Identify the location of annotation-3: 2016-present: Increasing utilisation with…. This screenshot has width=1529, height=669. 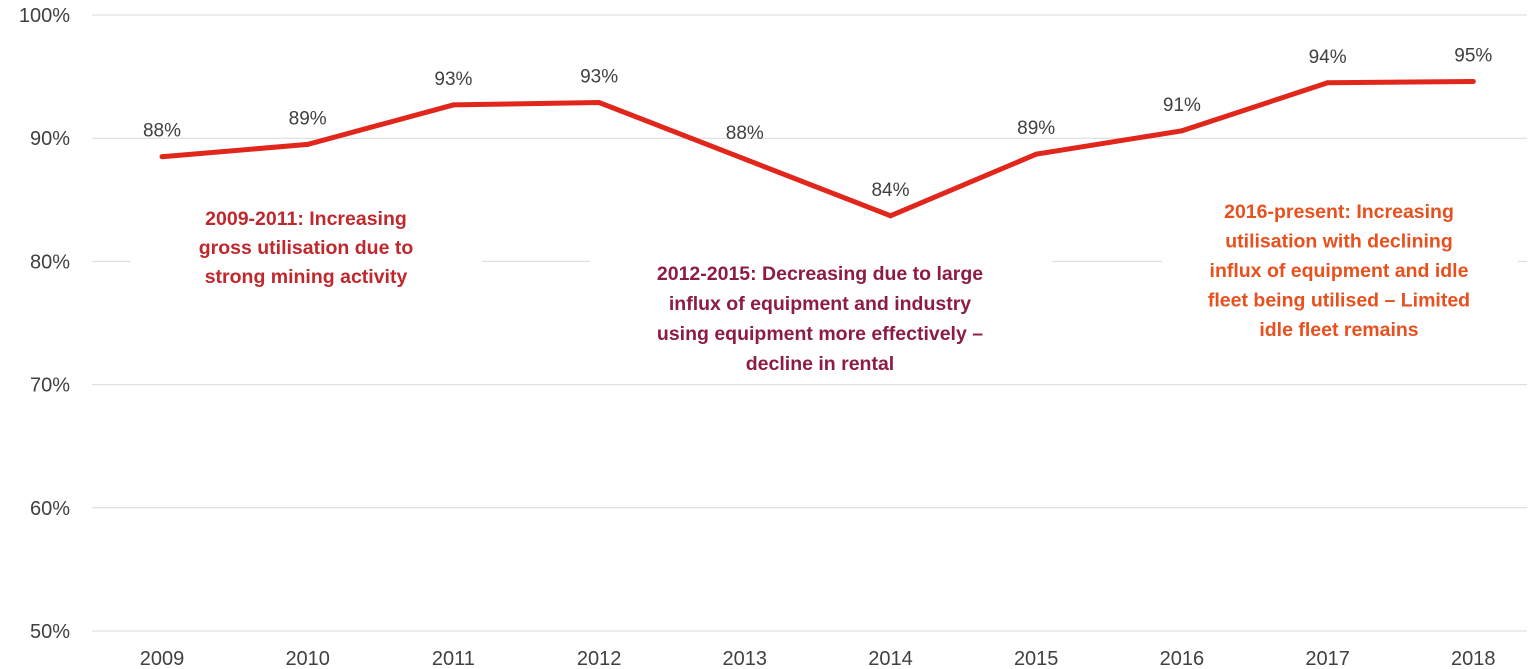
(1340, 268).